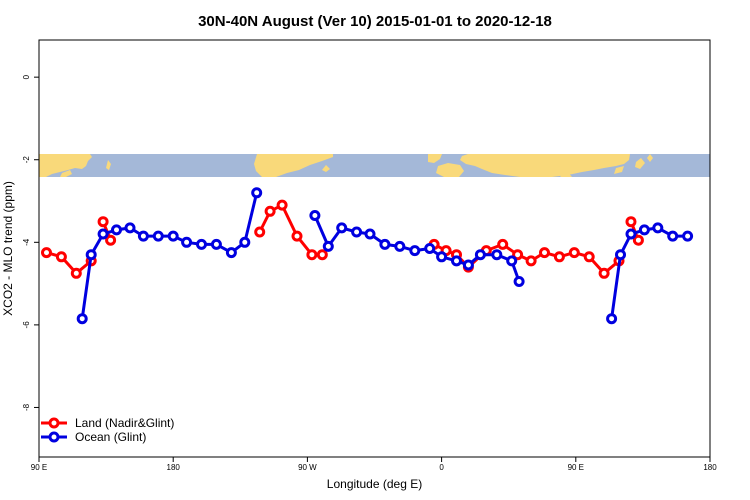  Describe the element at coordinates (26, 160) in the screenshot. I see `y-tick-label: -2` at that location.